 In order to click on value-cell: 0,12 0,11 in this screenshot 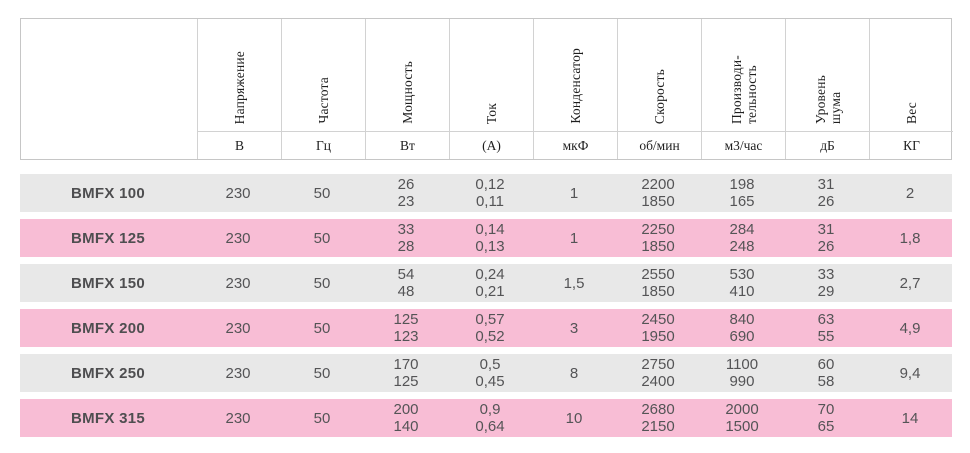, I will do `click(490, 193)`.